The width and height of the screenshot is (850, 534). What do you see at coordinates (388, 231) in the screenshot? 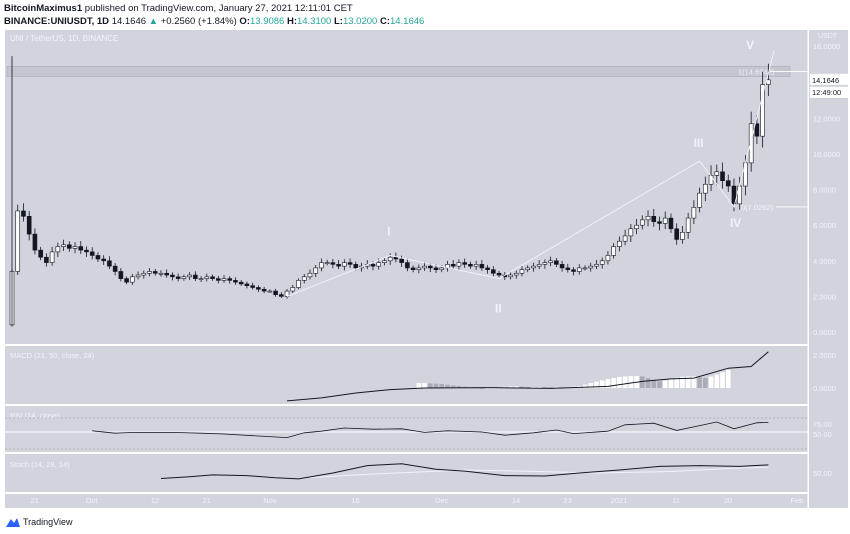
I see `wave-label: I` at bounding box center [388, 231].